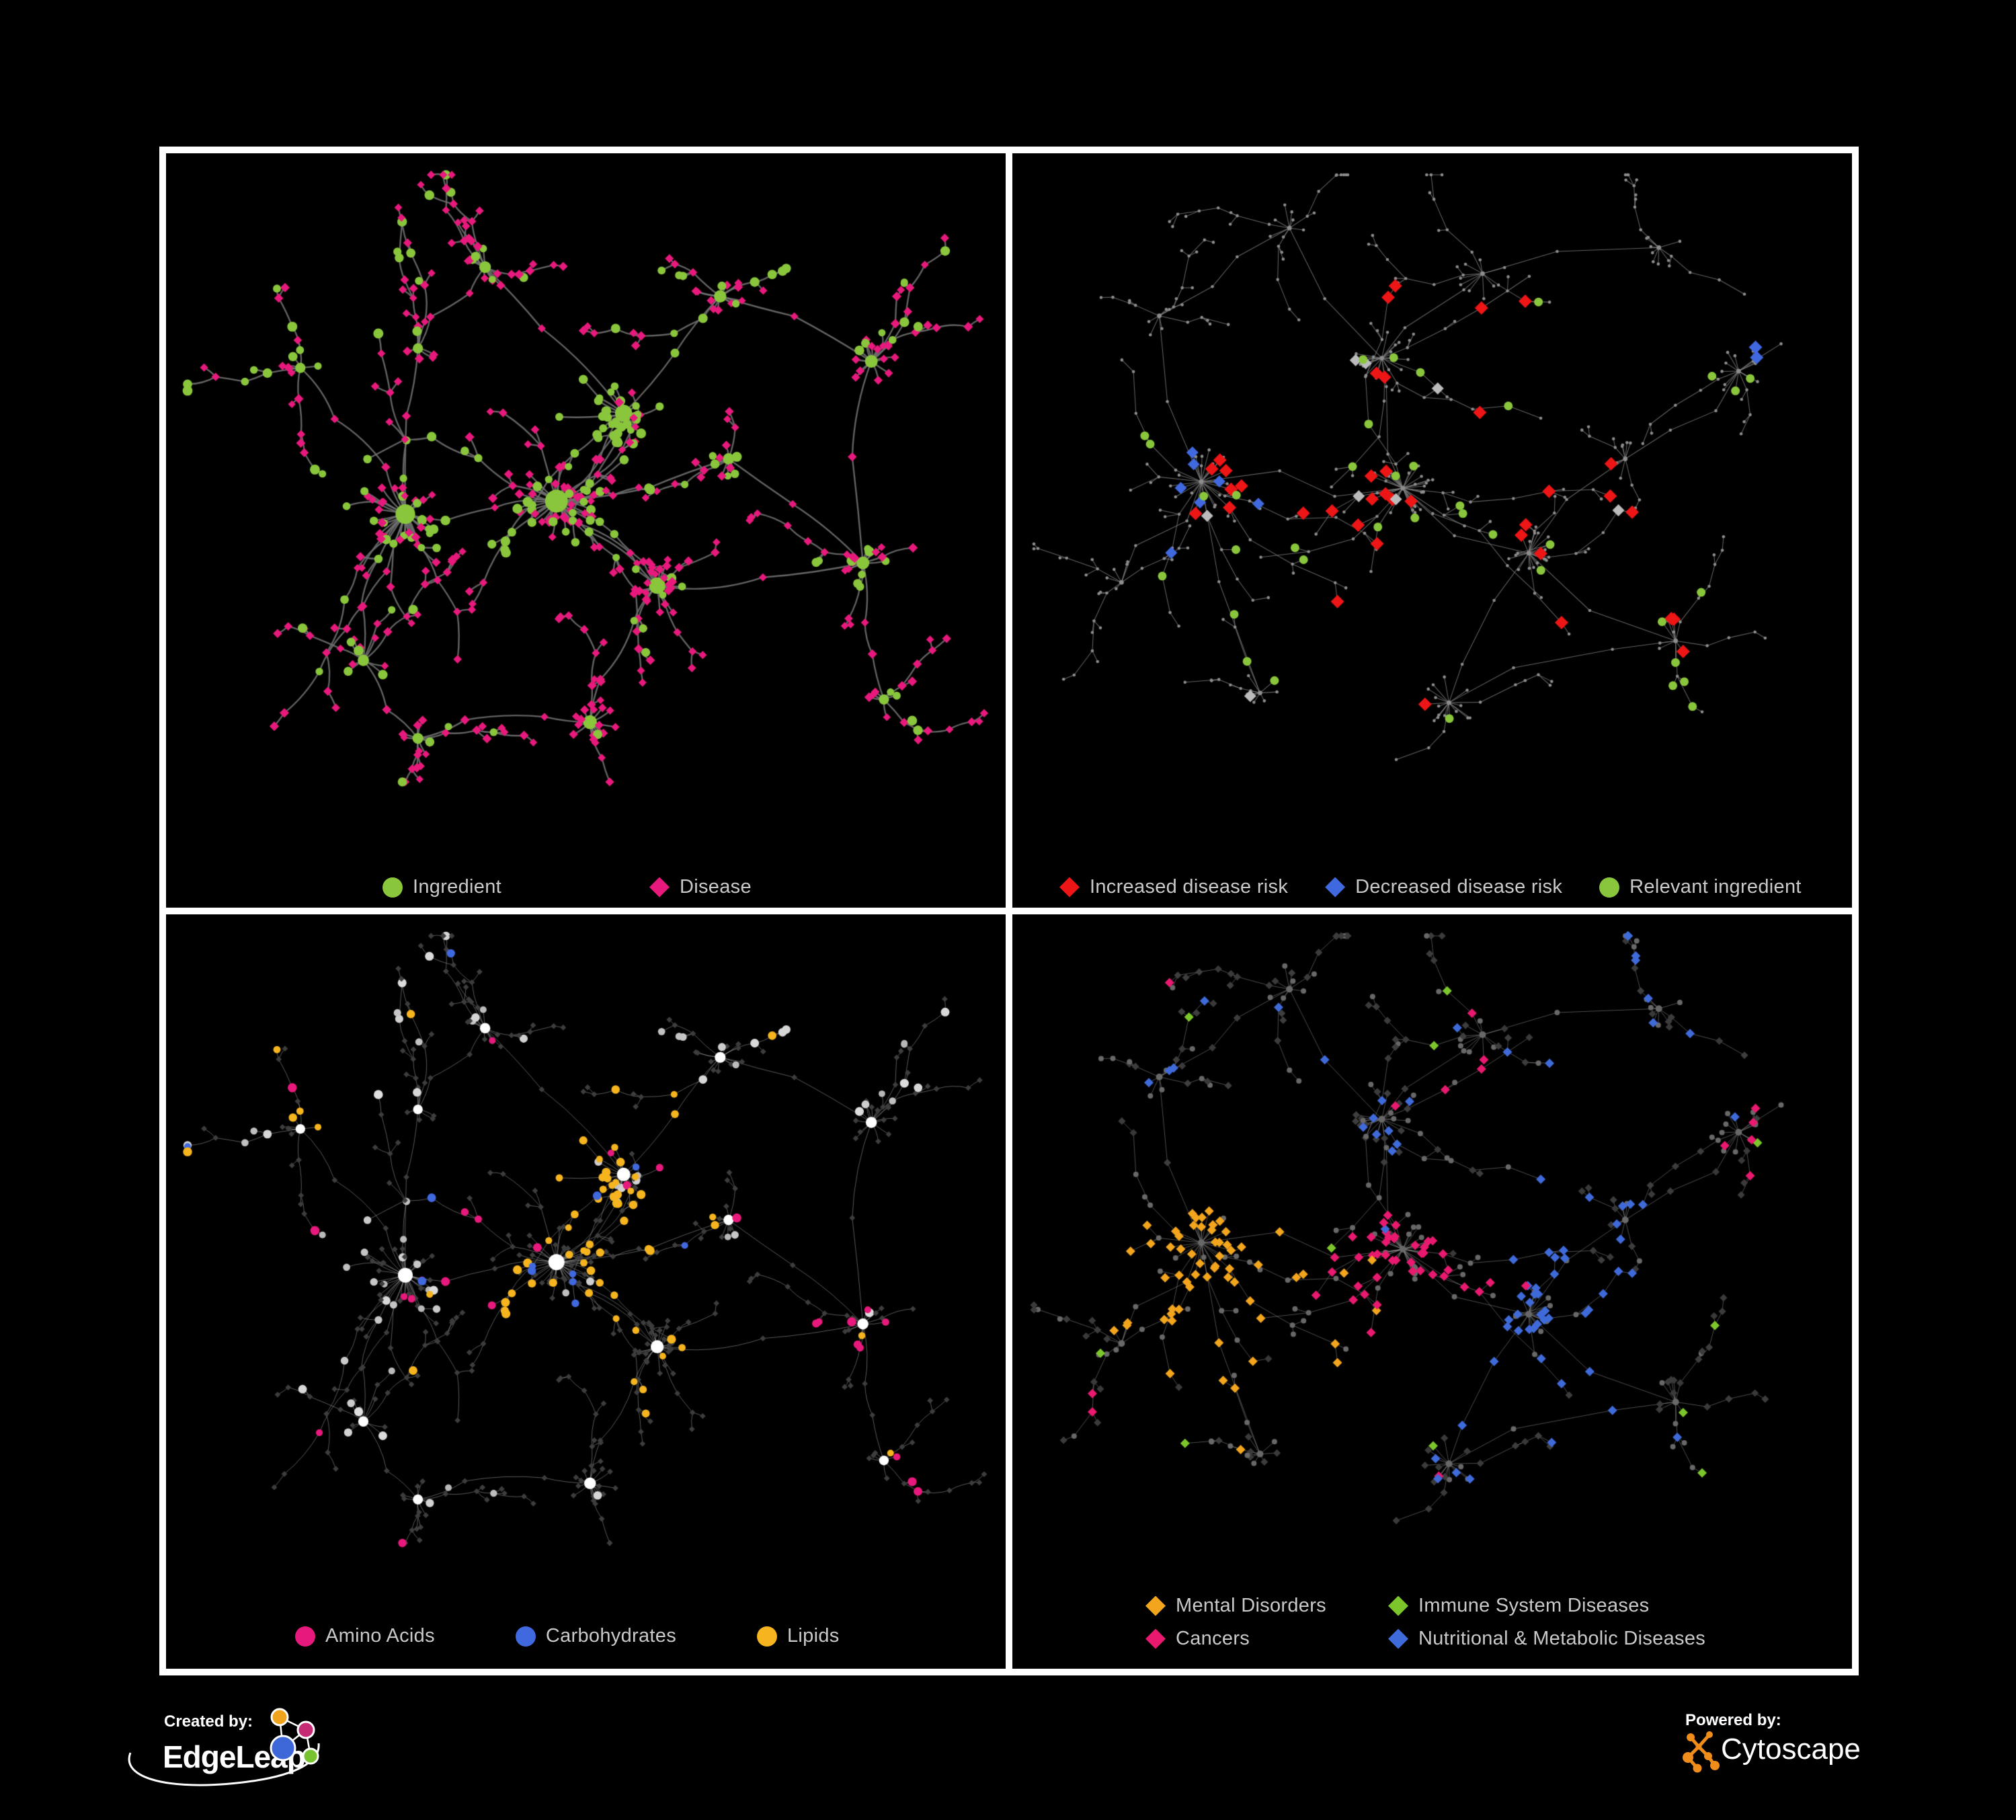 This screenshot has height=1820, width=2016. Describe the element at coordinates (1189, 887) in the screenshot. I see `legend-item-label: Increased disease risk` at that location.